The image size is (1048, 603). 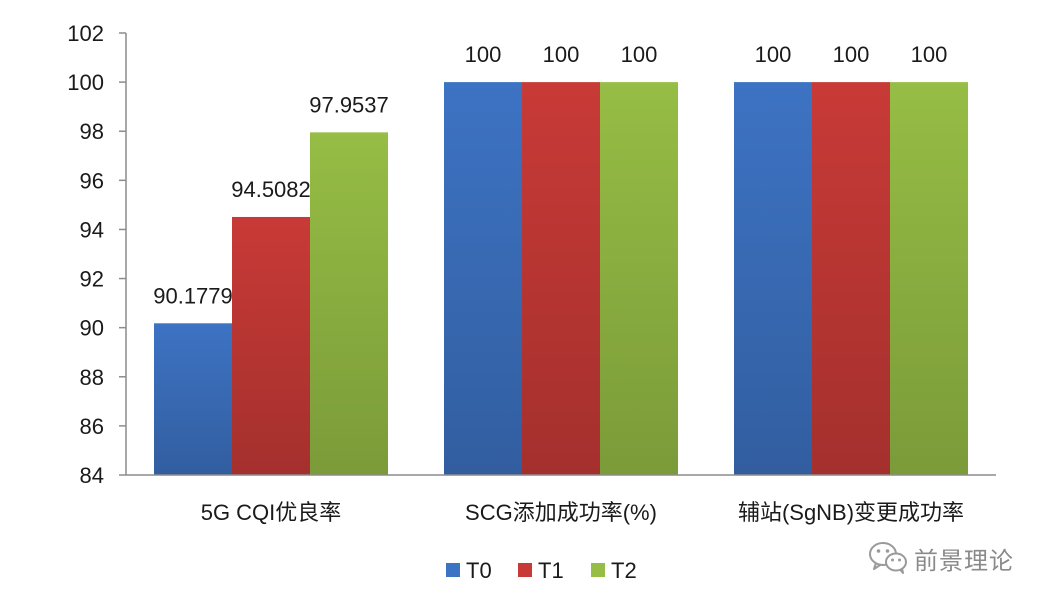 I want to click on legend: T0 T1 T2, so click(x=541, y=570).